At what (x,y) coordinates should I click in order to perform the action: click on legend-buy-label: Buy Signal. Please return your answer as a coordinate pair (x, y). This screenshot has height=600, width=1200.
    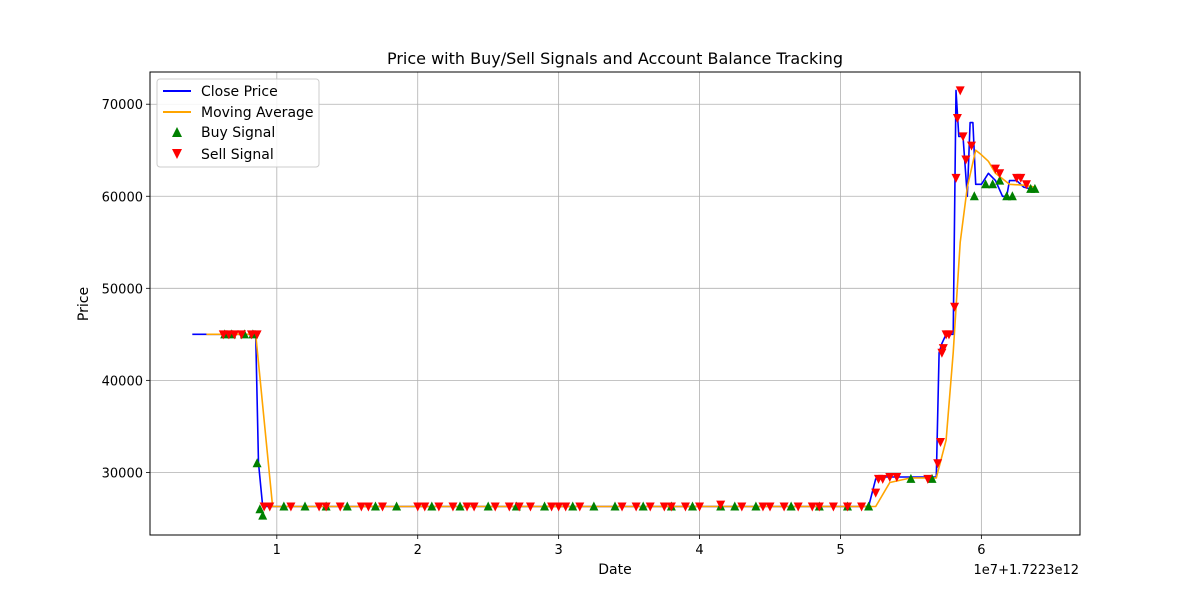
    Looking at the image, I should click on (238, 133).